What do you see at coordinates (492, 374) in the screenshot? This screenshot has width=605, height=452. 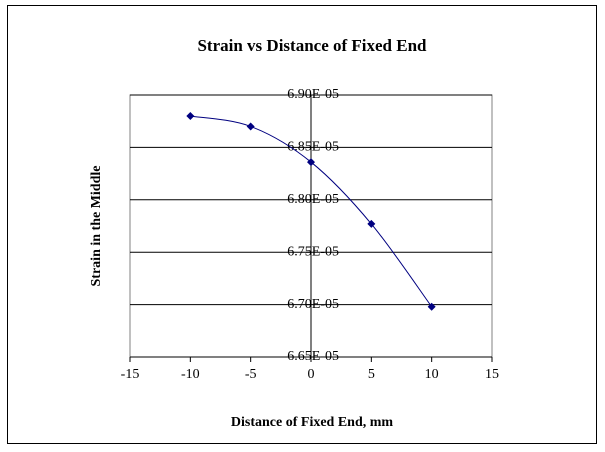 I see `x-tick-label: 15` at bounding box center [492, 374].